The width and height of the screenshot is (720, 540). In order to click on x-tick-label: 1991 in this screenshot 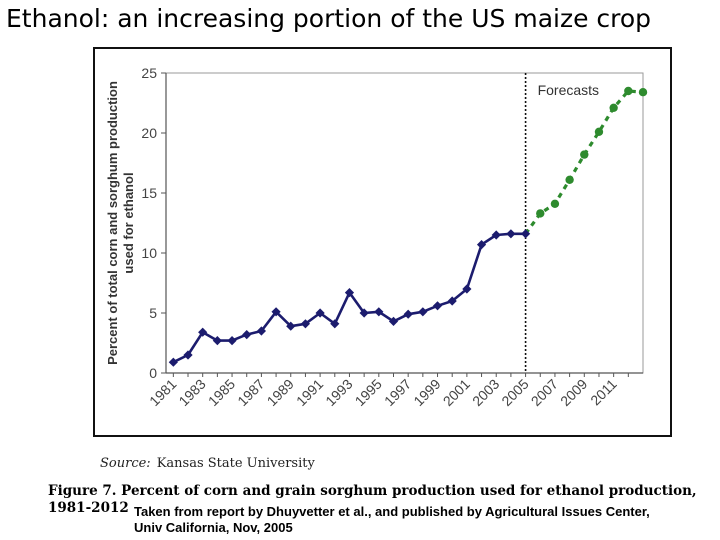, I will do `click(309, 392)`.